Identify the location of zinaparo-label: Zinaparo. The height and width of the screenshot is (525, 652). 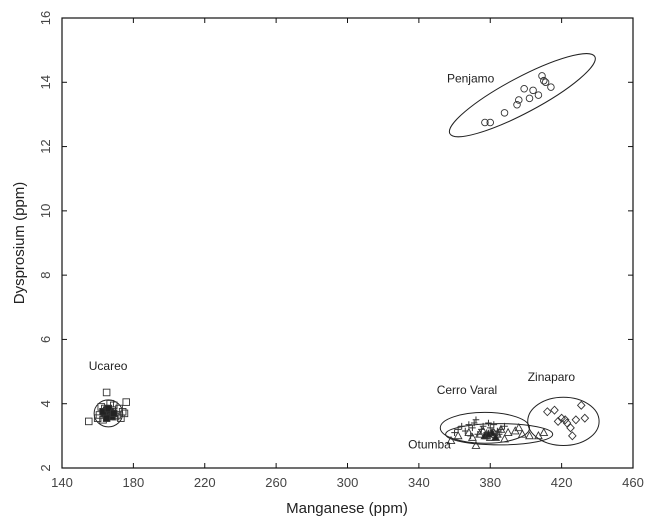
(552, 377).